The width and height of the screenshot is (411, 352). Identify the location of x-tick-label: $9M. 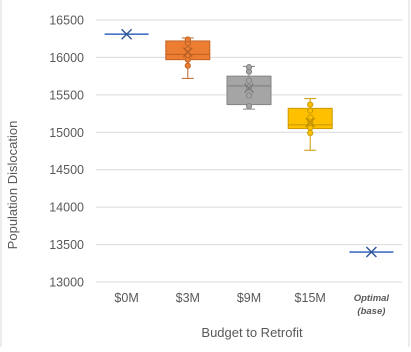
(249, 298).